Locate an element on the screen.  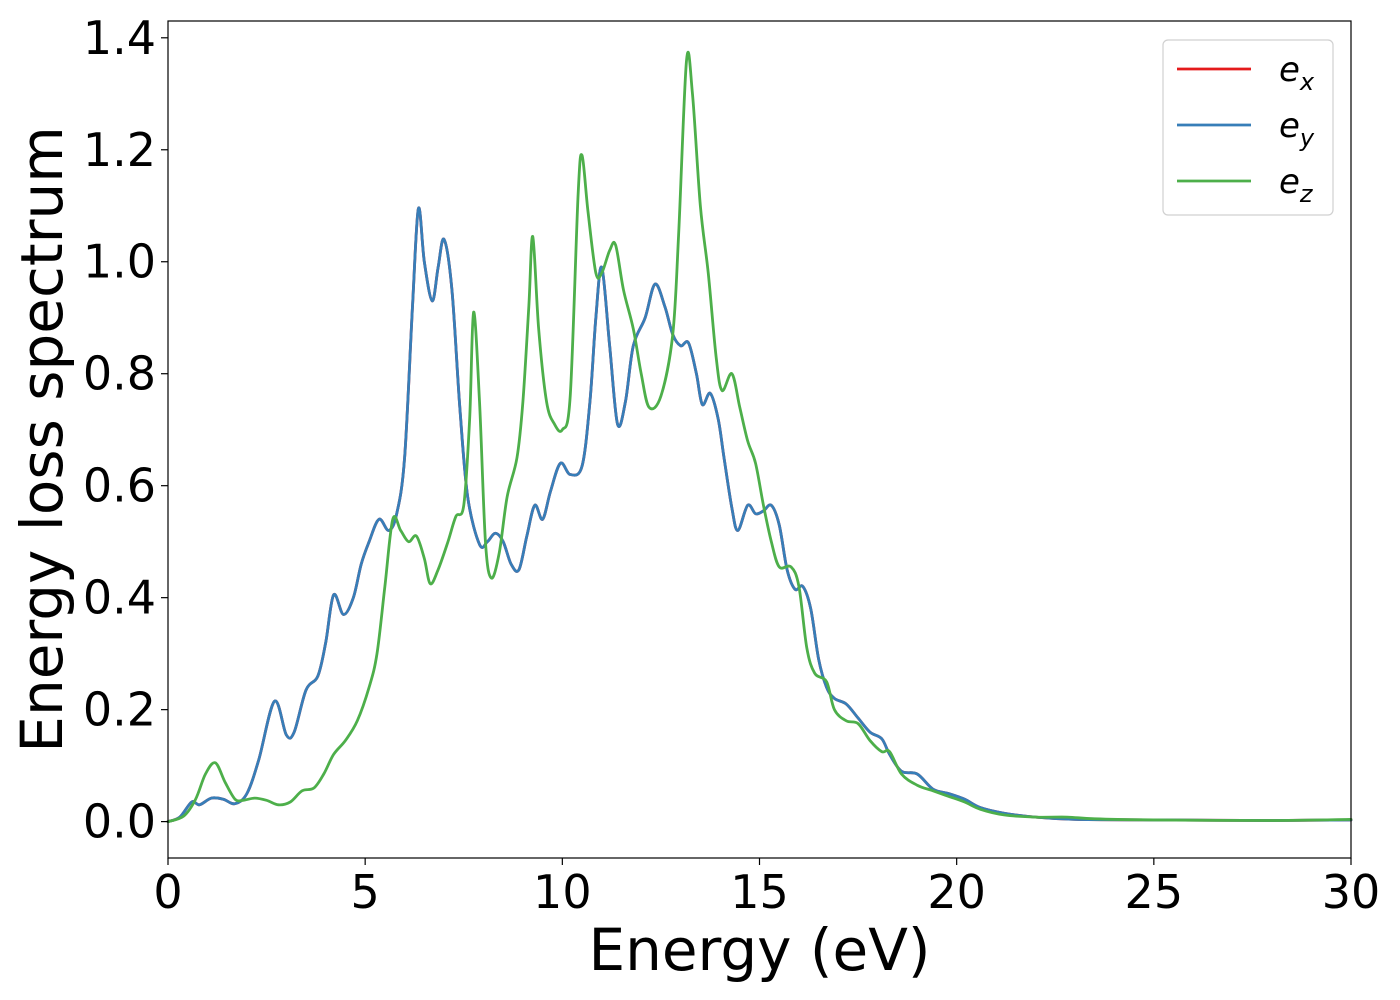
legend-entry-label: ey is located at coordinates (1297, 129).